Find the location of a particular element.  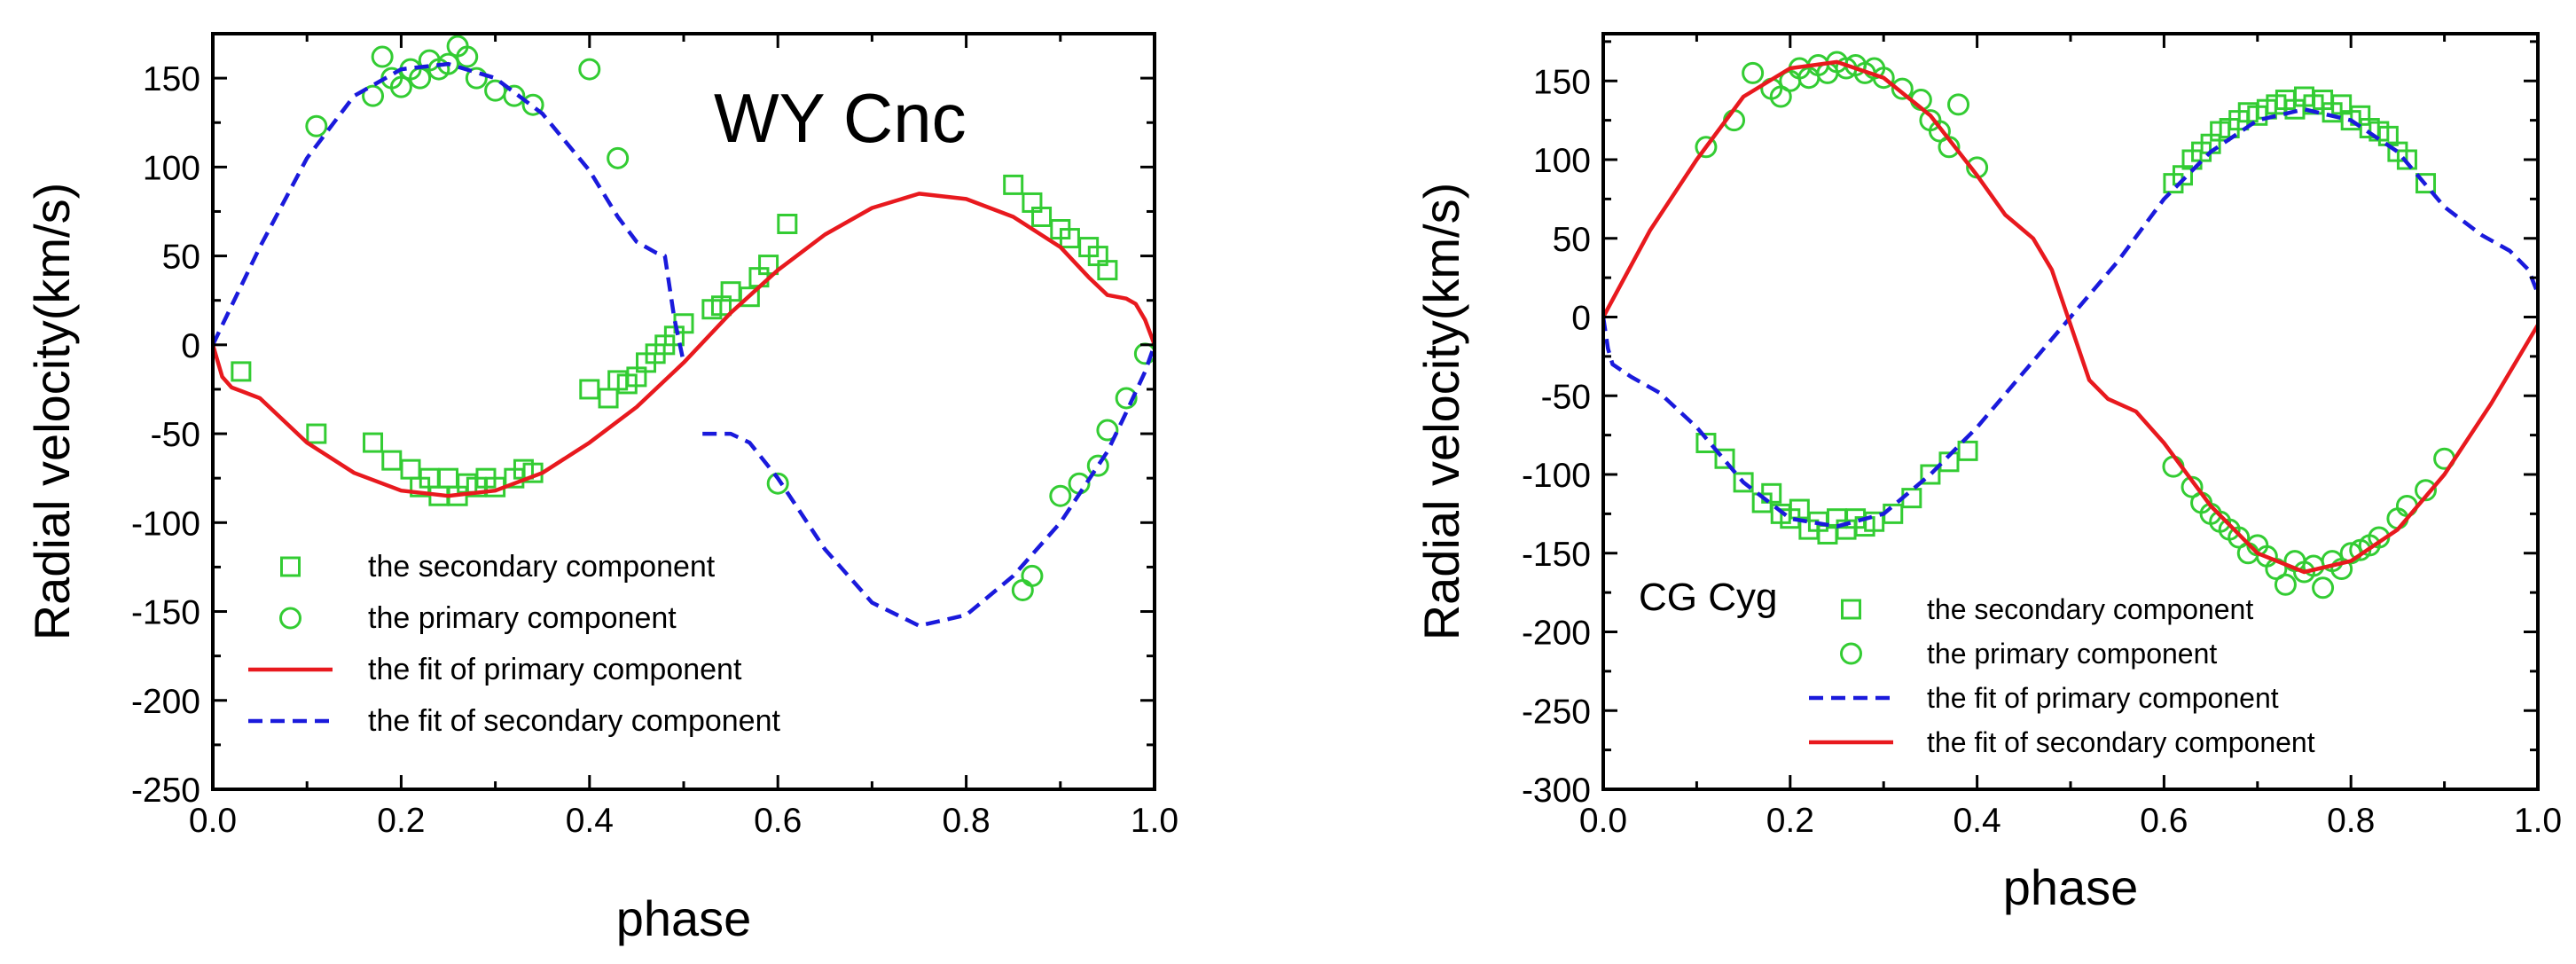

y-tick-label: 0 is located at coordinates (190, 346).